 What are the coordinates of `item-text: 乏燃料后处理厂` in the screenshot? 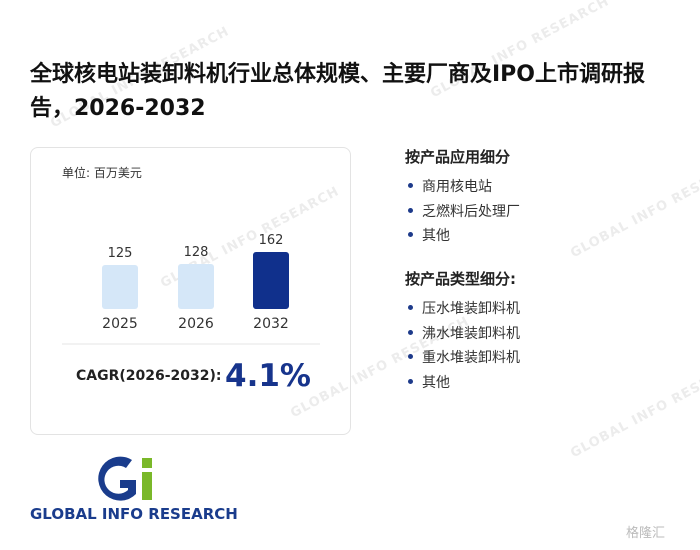 It's located at (471, 211).